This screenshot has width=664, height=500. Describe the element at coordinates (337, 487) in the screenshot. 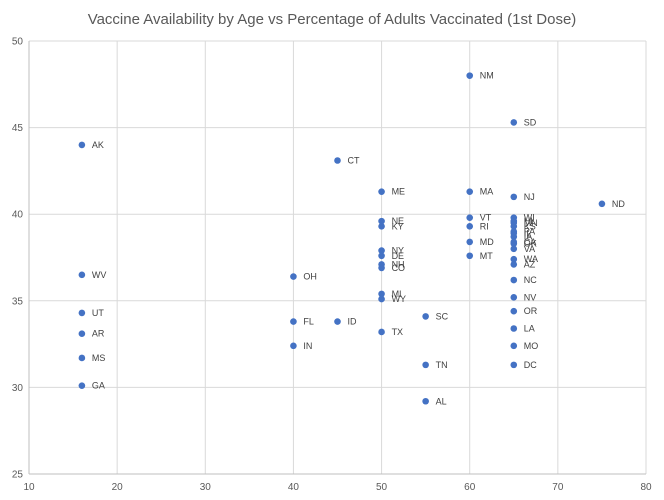

I see `x-axis-ticks: 10 20 30 40 50 60 70 80` at that location.